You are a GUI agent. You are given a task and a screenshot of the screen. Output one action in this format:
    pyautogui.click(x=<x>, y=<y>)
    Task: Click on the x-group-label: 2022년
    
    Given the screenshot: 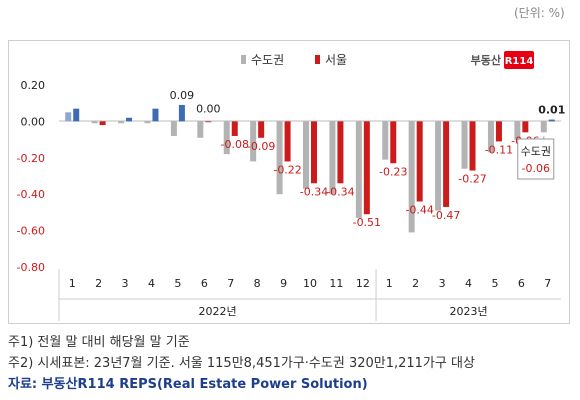 What is the action you would take?
    pyautogui.click(x=217, y=311)
    